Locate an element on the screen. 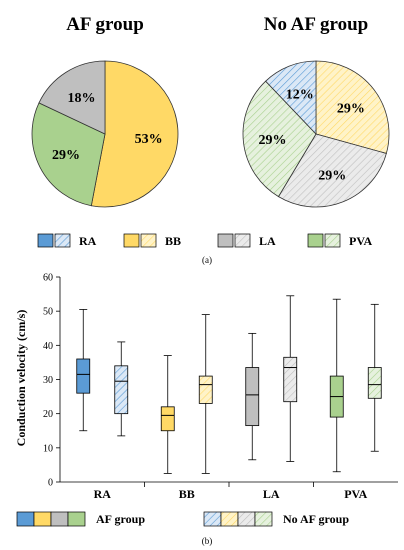 Image resolution: width=404 pixels, height=550 pixels. y-tick-label: 60 is located at coordinates (48, 278).